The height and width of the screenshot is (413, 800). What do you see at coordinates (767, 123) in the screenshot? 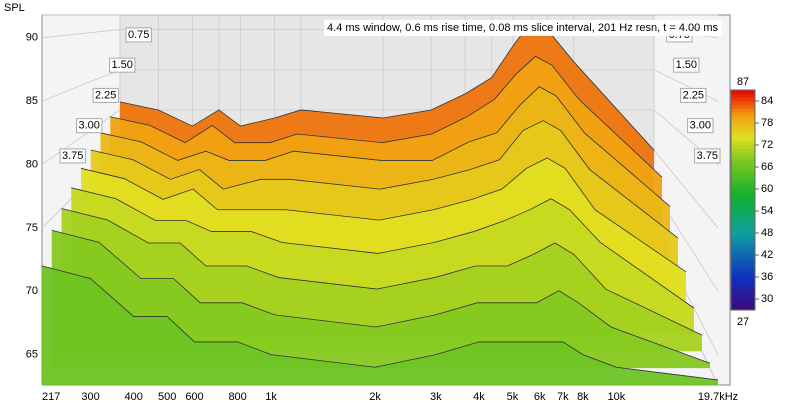
I see `colorbar-tick-label: 78` at bounding box center [767, 123].